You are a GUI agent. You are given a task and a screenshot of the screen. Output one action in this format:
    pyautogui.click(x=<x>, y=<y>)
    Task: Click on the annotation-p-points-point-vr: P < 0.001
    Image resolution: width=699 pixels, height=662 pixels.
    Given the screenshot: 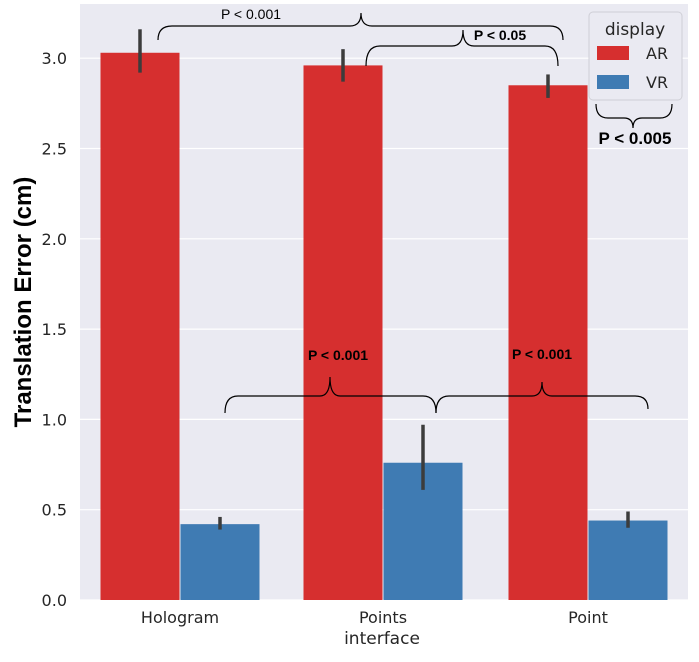 What is the action you would take?
    pyautogui.click(x=542, y=354)
    